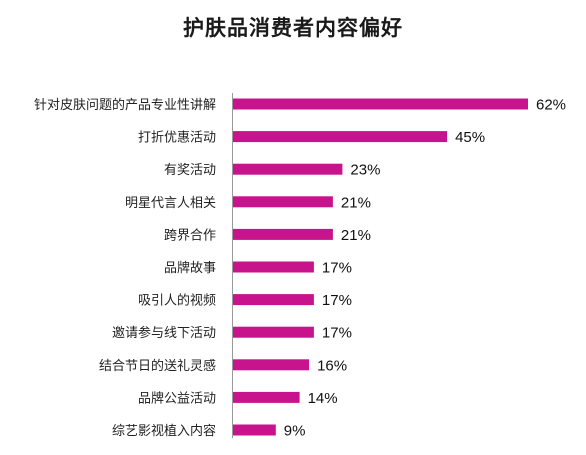  What do you see at coordinates (332, 365) in the screenshot?
I see `value-label-8: 16%` at bounding box center [332, 365].